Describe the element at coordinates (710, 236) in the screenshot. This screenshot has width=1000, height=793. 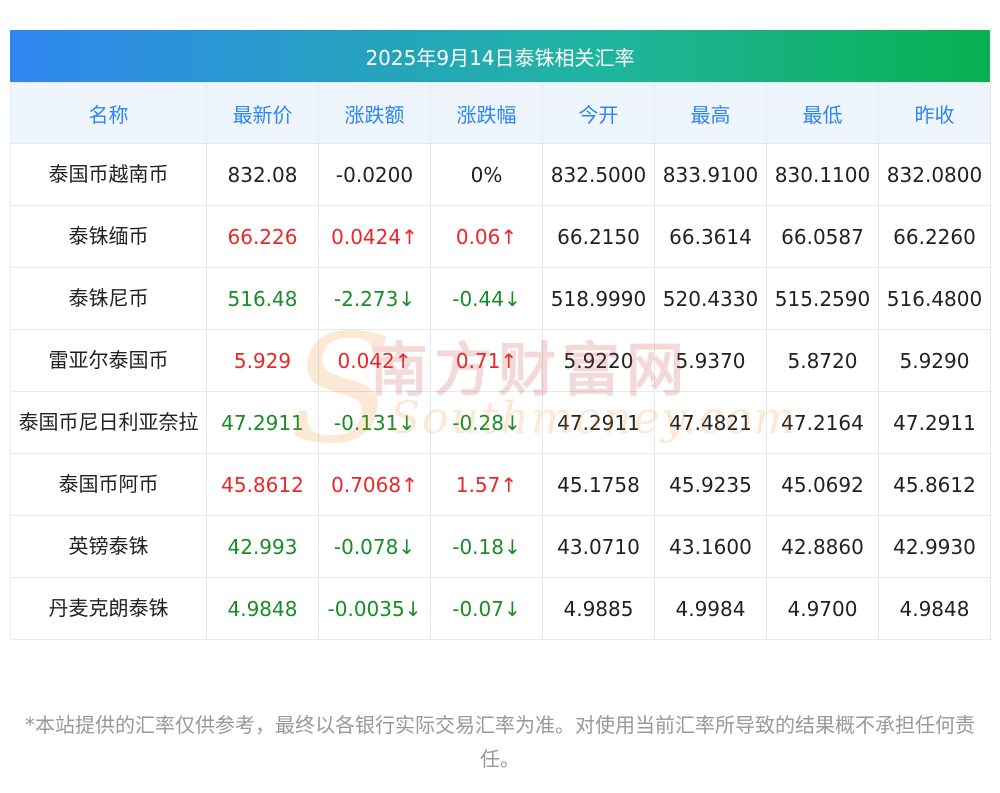
I see `cell-high: 66.3614` at that location.